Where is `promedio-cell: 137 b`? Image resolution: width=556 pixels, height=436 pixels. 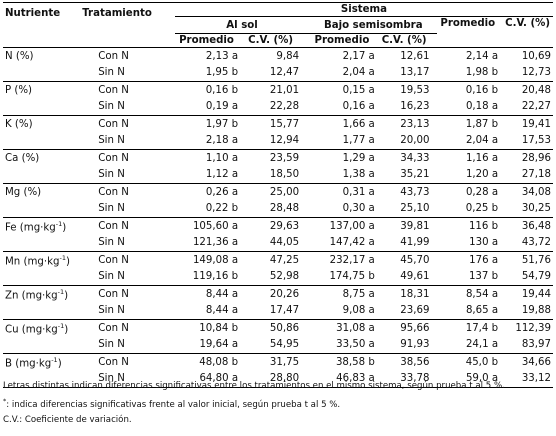
promedio-cell: 137 b is located at coordinates (483, 277).